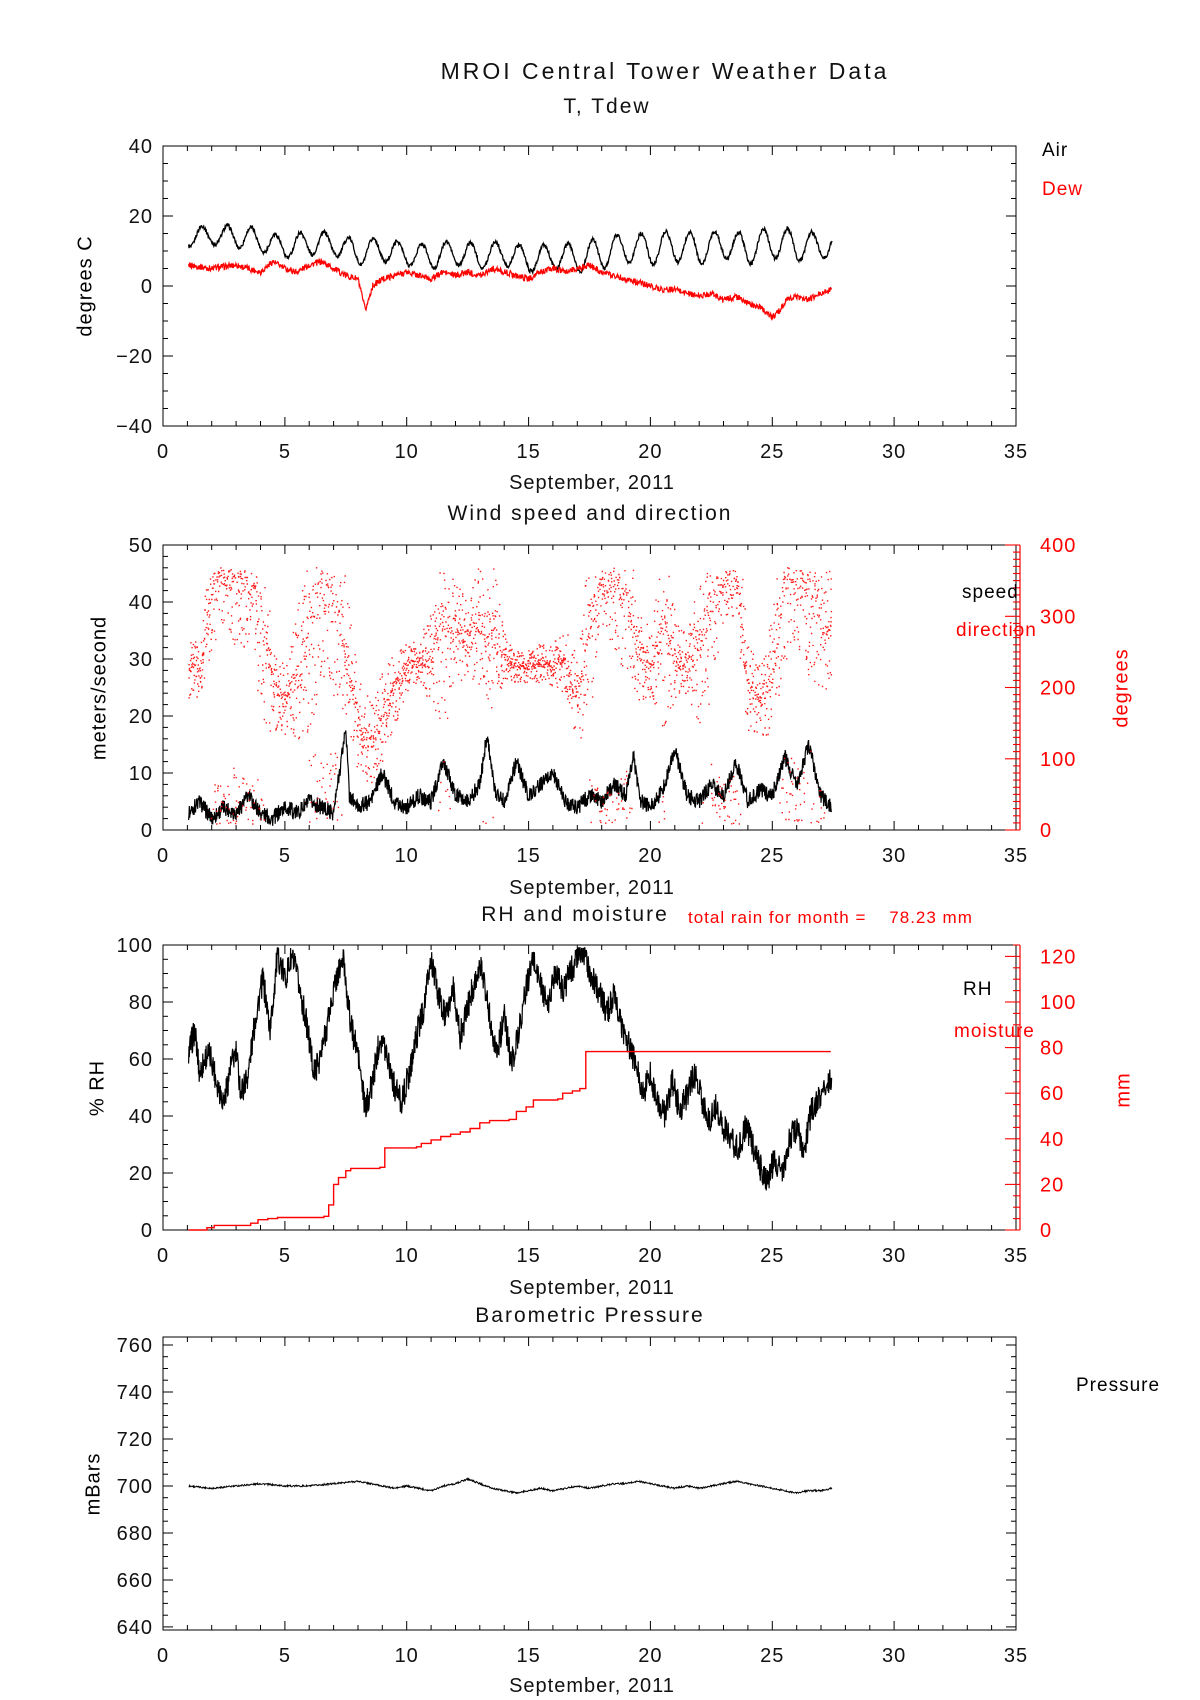 This screenshot has height=1700, width=1200. I want to click on page-title: MROI Central Tower Weather Data, so click(665, 71).